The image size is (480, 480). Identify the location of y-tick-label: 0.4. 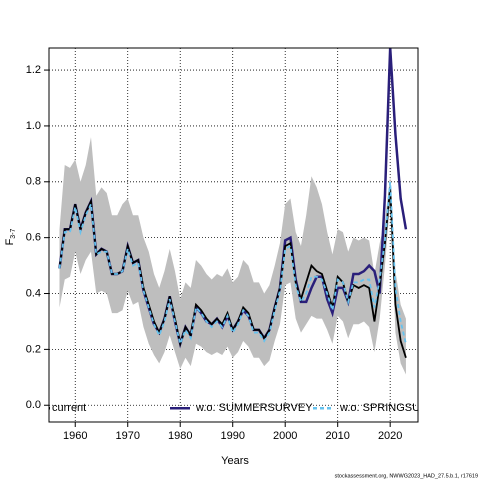
(33, 293).